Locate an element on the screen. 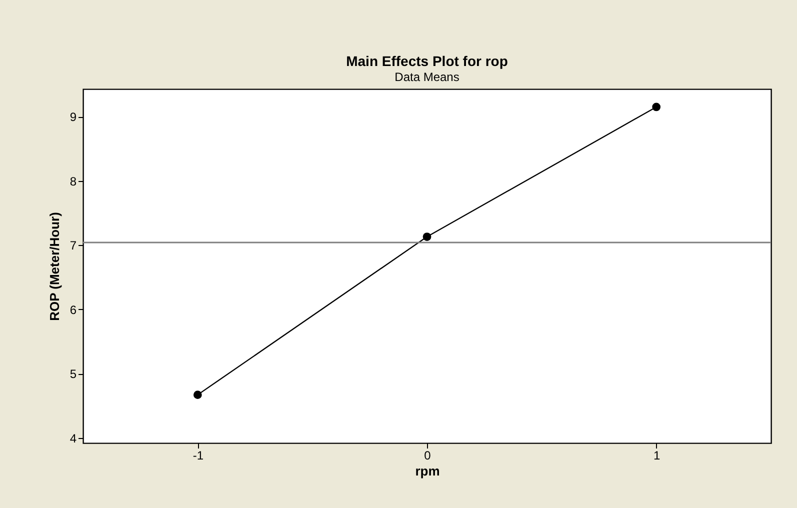 The image size is (797, 508). y-axis-title: ROP (Meter/Hour) is located at coordinates (54, 266).